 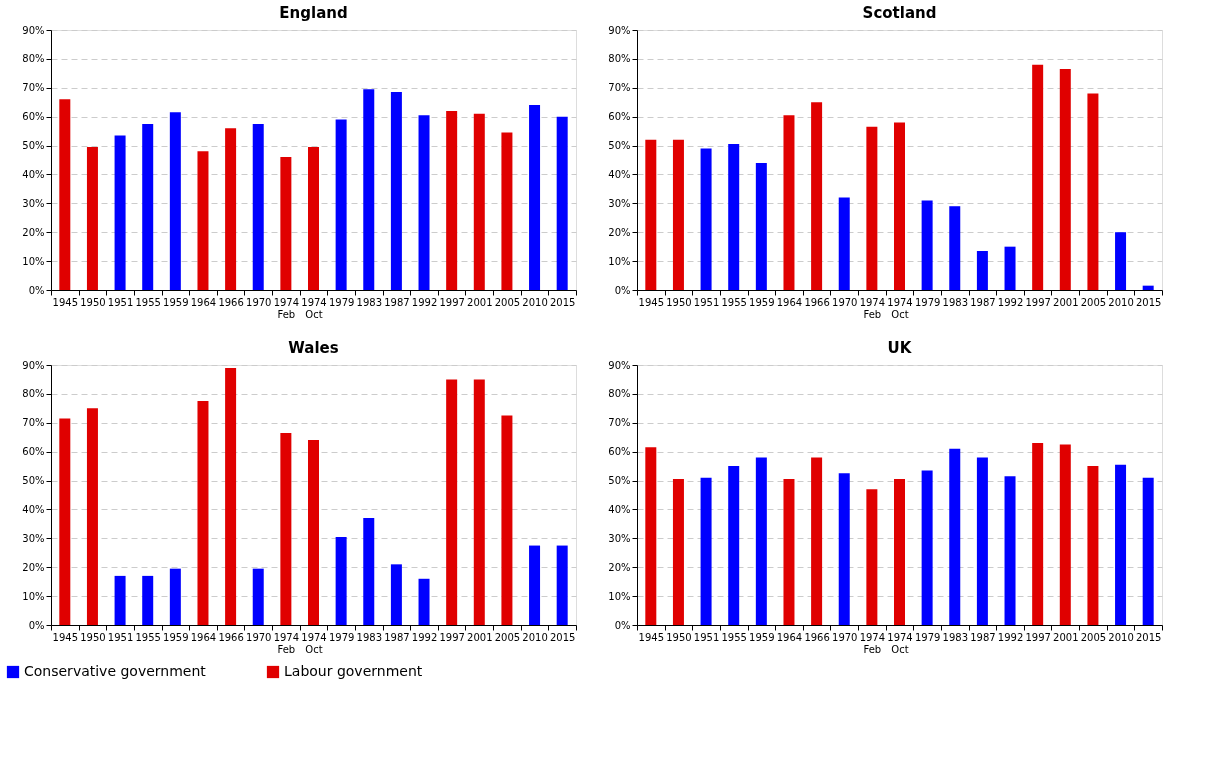 I want to click on x-tick-label: 1945, so click(x=65, y=637).